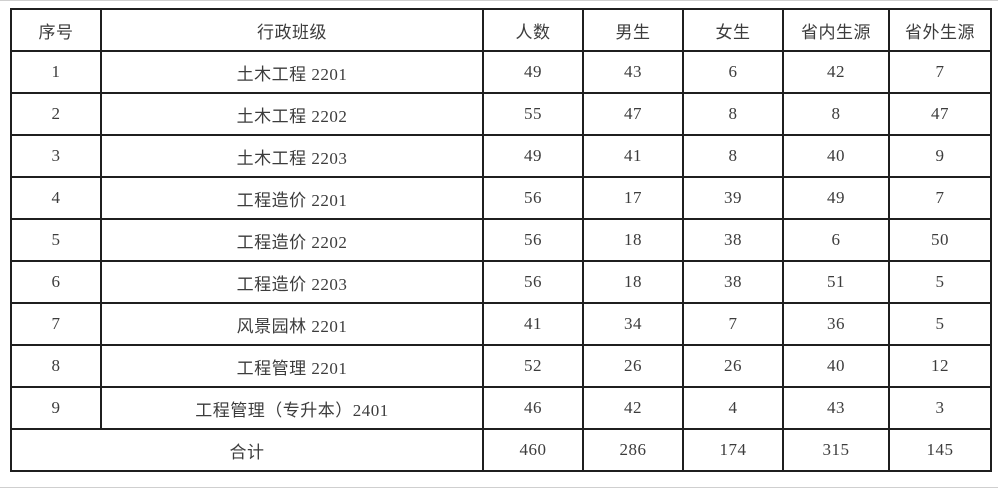  Describe the element at coordinates (836, 30) in the screenshot. I see `header-in-province: 省内生源` at that location.